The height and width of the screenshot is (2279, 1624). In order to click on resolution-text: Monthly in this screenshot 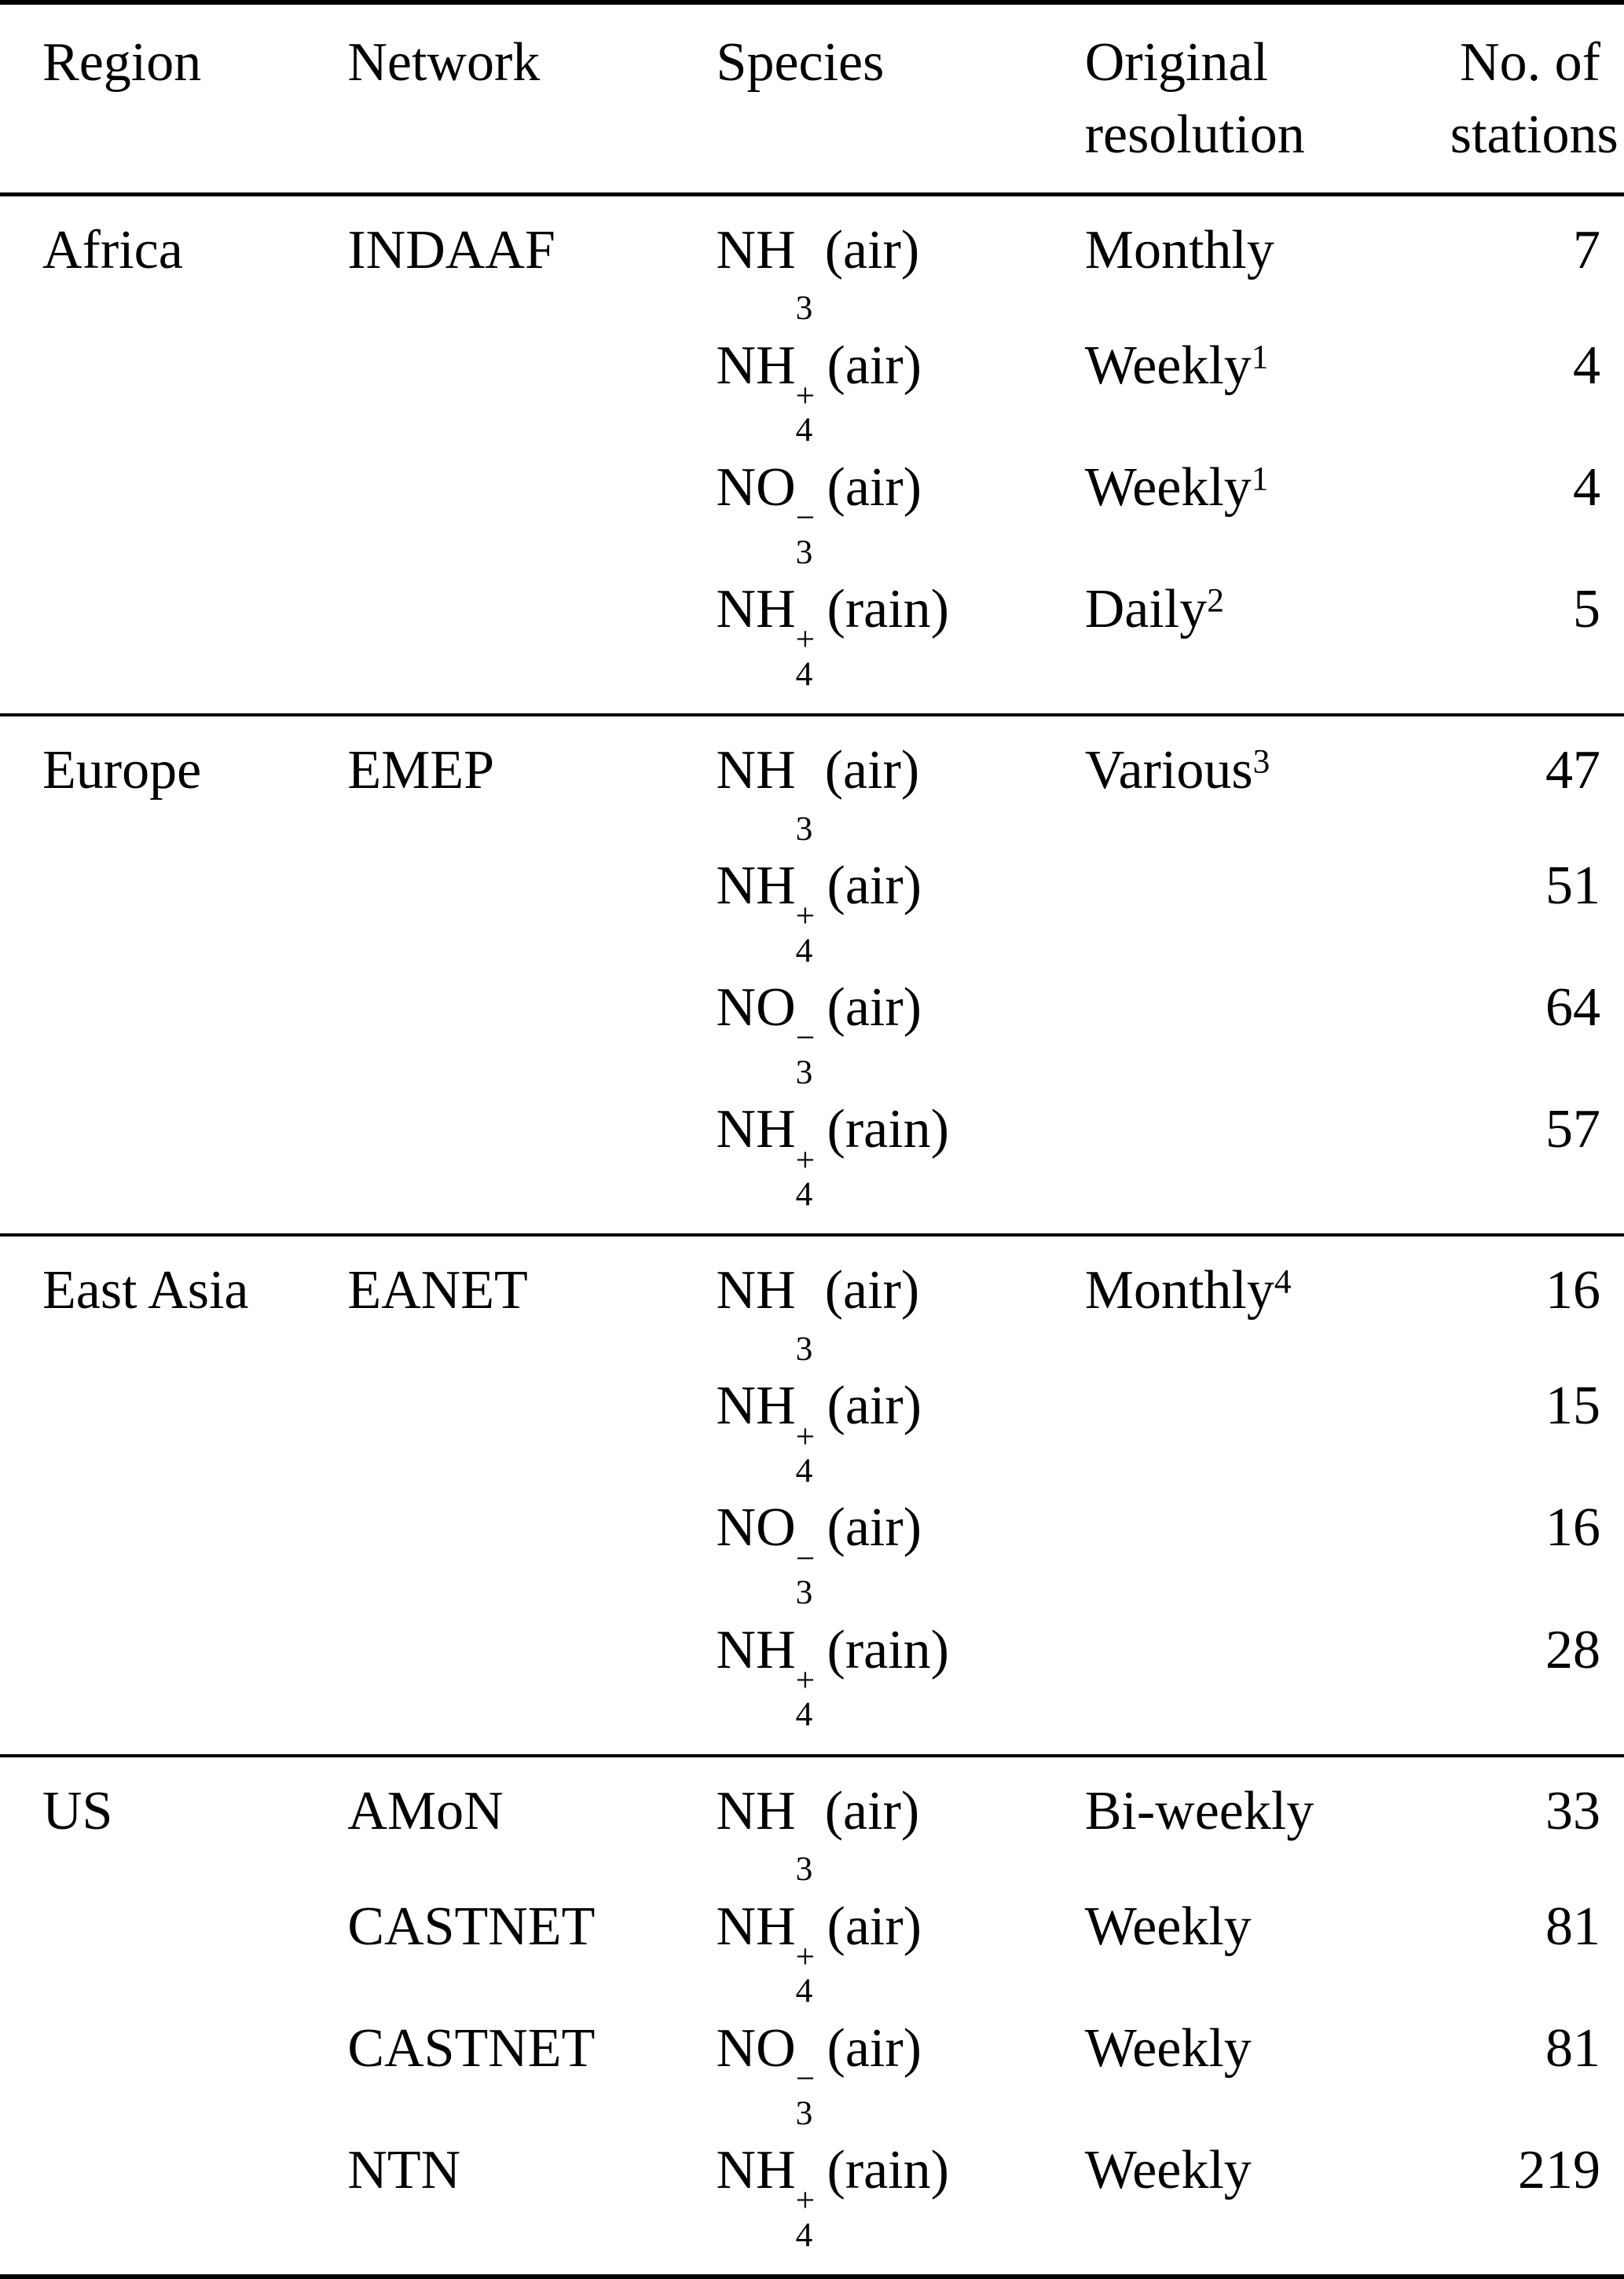, I will do `click(1179, 250)`.